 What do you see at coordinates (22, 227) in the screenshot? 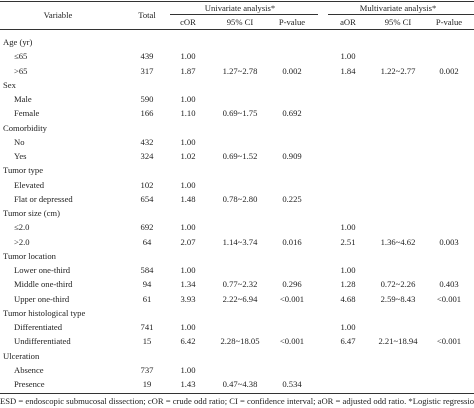
I see `row-label: ≤2.0` at bounding box center [22, 227].